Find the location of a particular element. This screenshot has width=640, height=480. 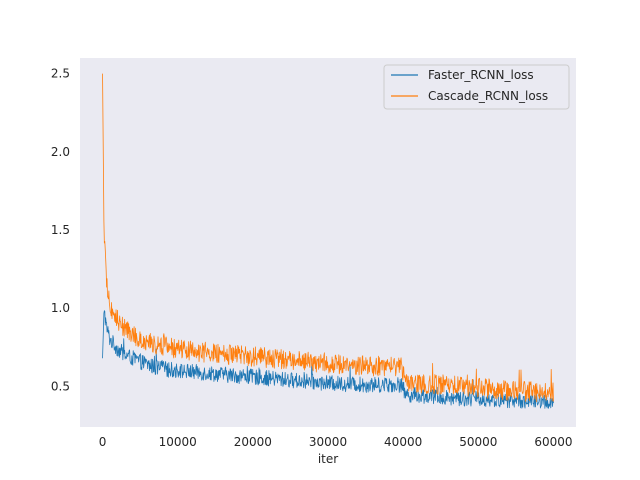

y-tick-label: 0.5 is located at coordinates (60, 386).